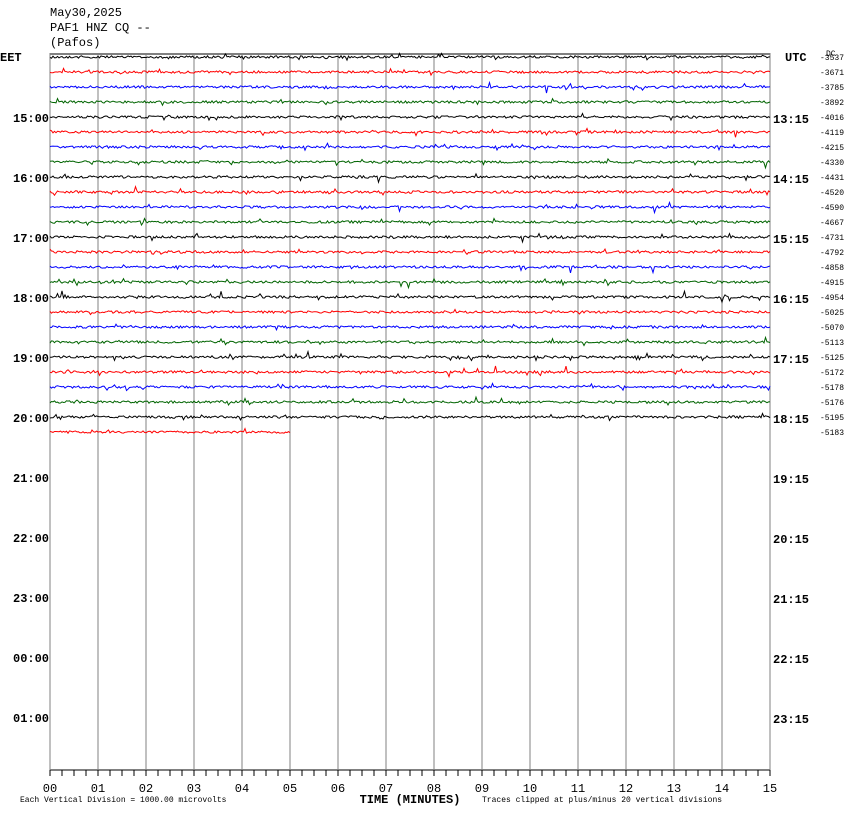 The height and width of the screenshot is (819, 850). What do you see at coordinates (98, 789) in the screenshot?
I see `x-tick-label: 01` at bounding box center [98, 789].